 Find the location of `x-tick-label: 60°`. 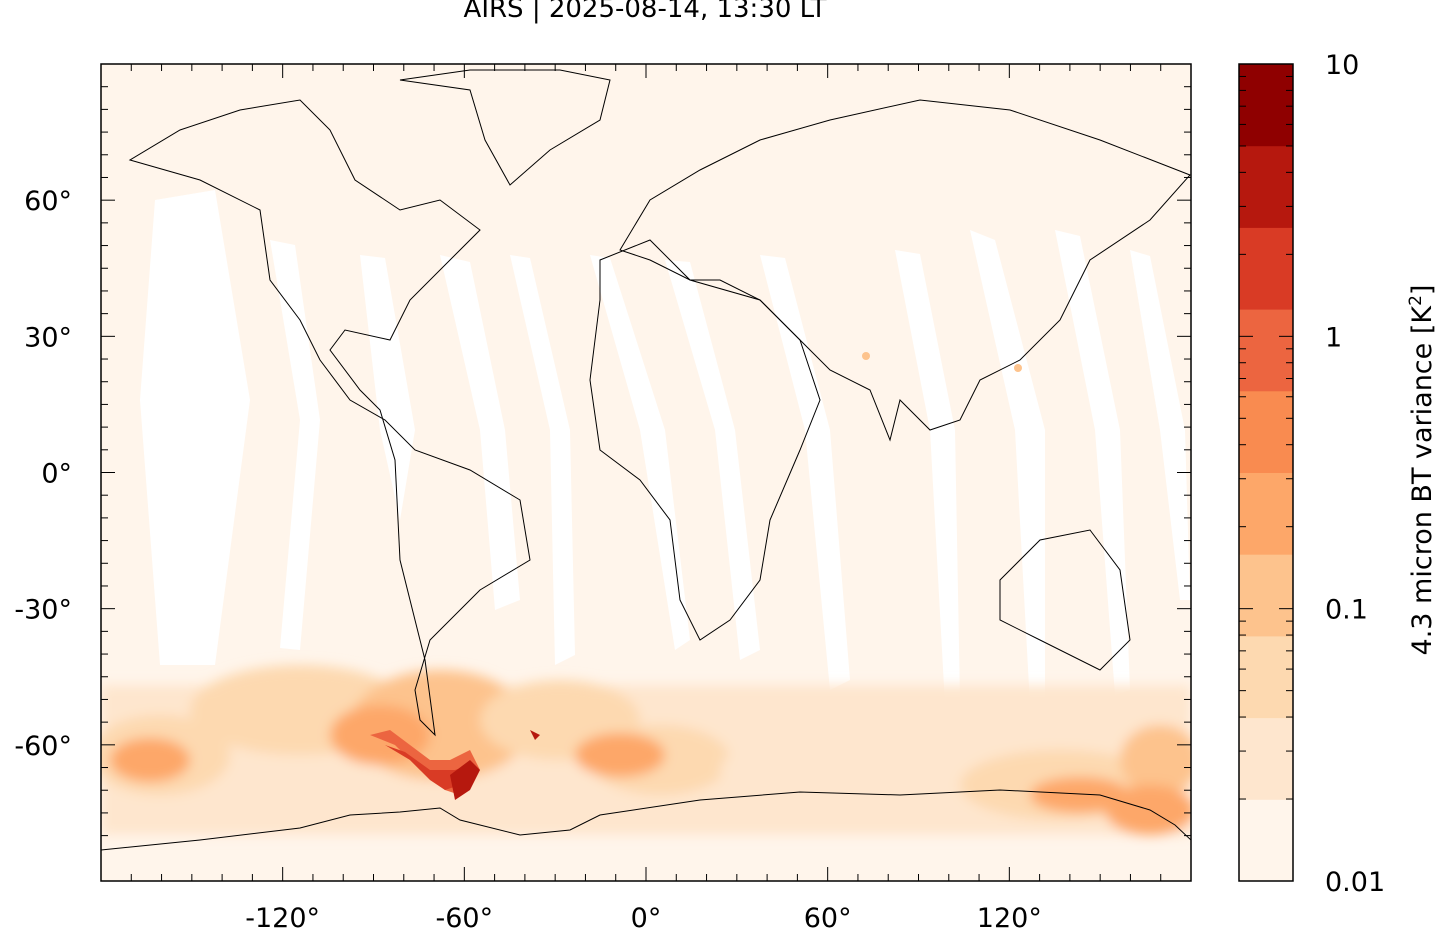

x-tick-label: 60° is located at coordinates (828, 916).